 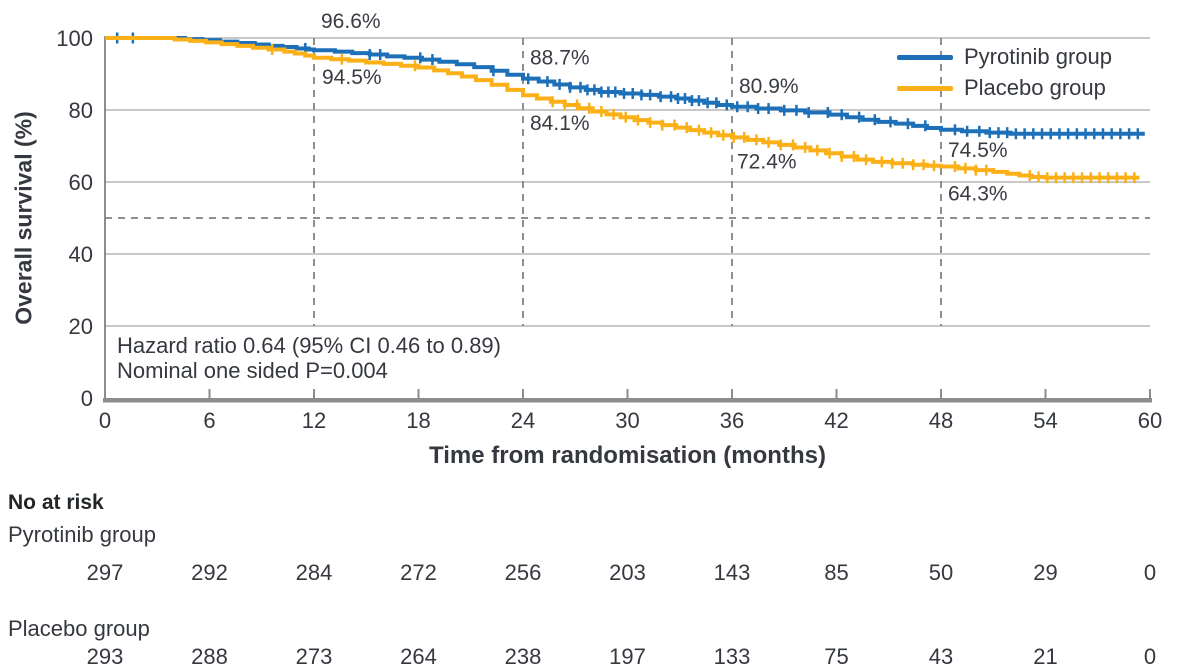 What do you see at coordinates (81, 326) in the screenshot?
I see `y-tick-label-20: 20` at bounding box center [81, 326].